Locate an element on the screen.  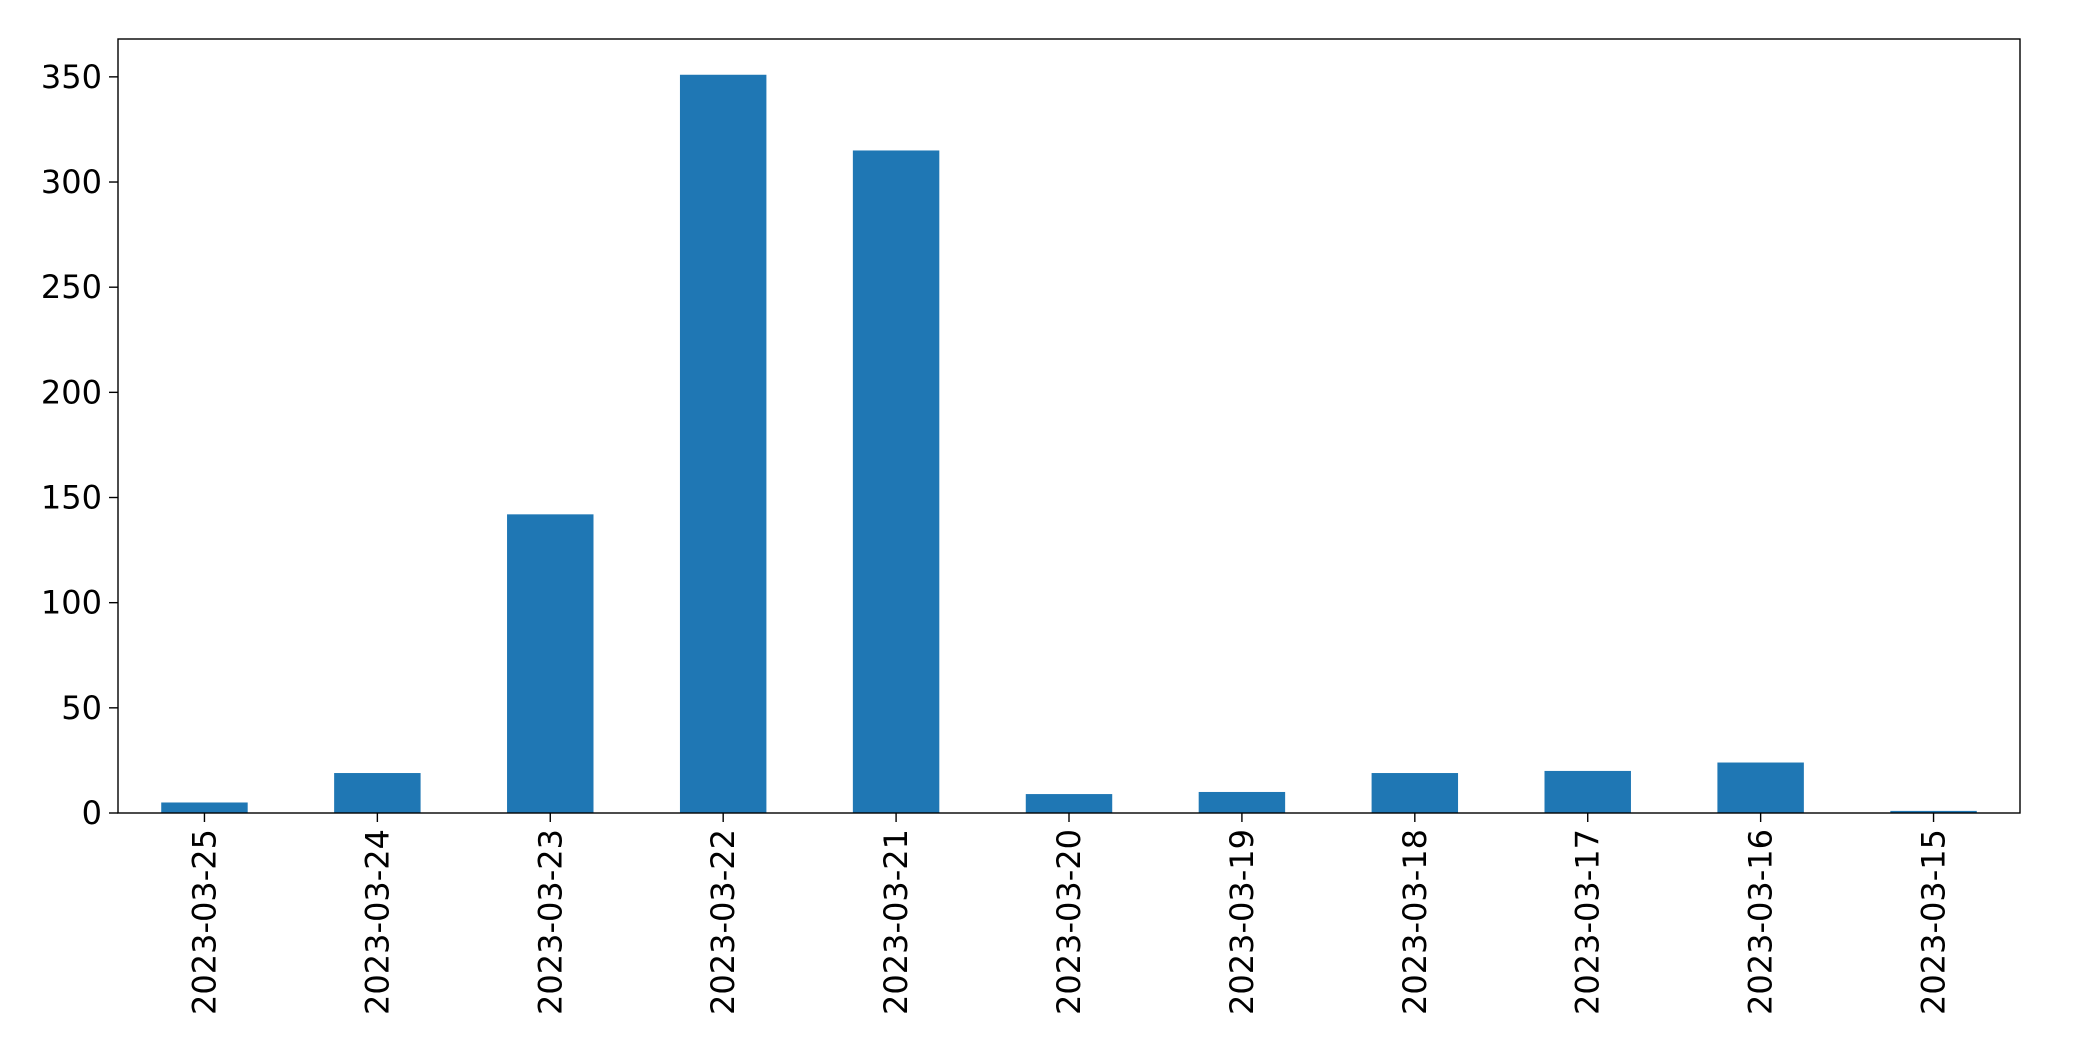
x-tick-label: 2023-03-25 is located at coordinates (204, 922).